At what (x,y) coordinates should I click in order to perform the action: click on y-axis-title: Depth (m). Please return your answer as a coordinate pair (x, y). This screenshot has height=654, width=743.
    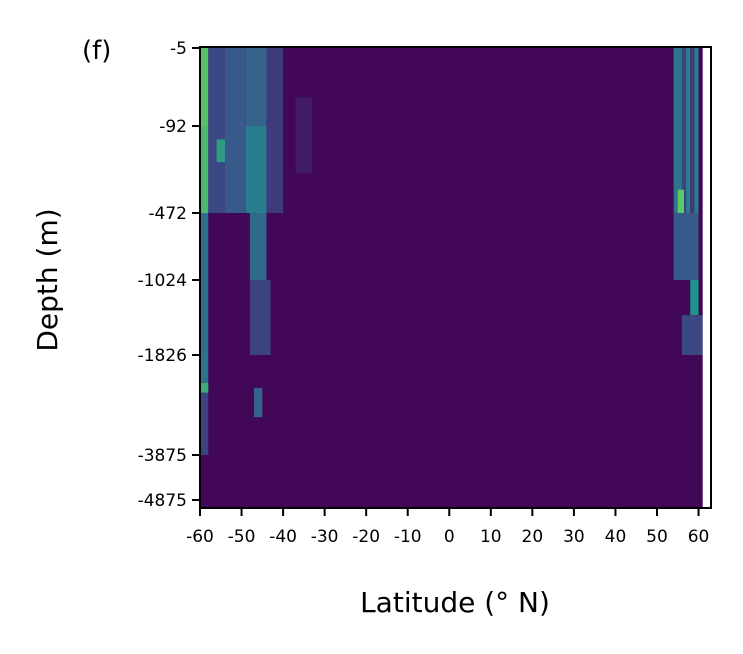
    Looking at the image, I should click on (47, 279).